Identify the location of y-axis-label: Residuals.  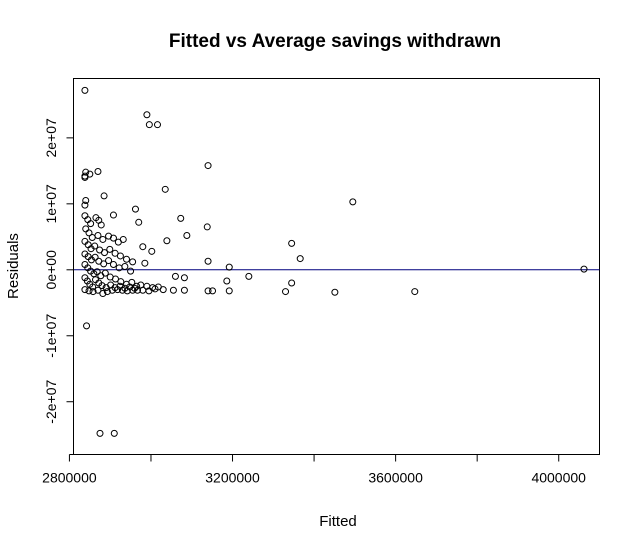
(13, 266).